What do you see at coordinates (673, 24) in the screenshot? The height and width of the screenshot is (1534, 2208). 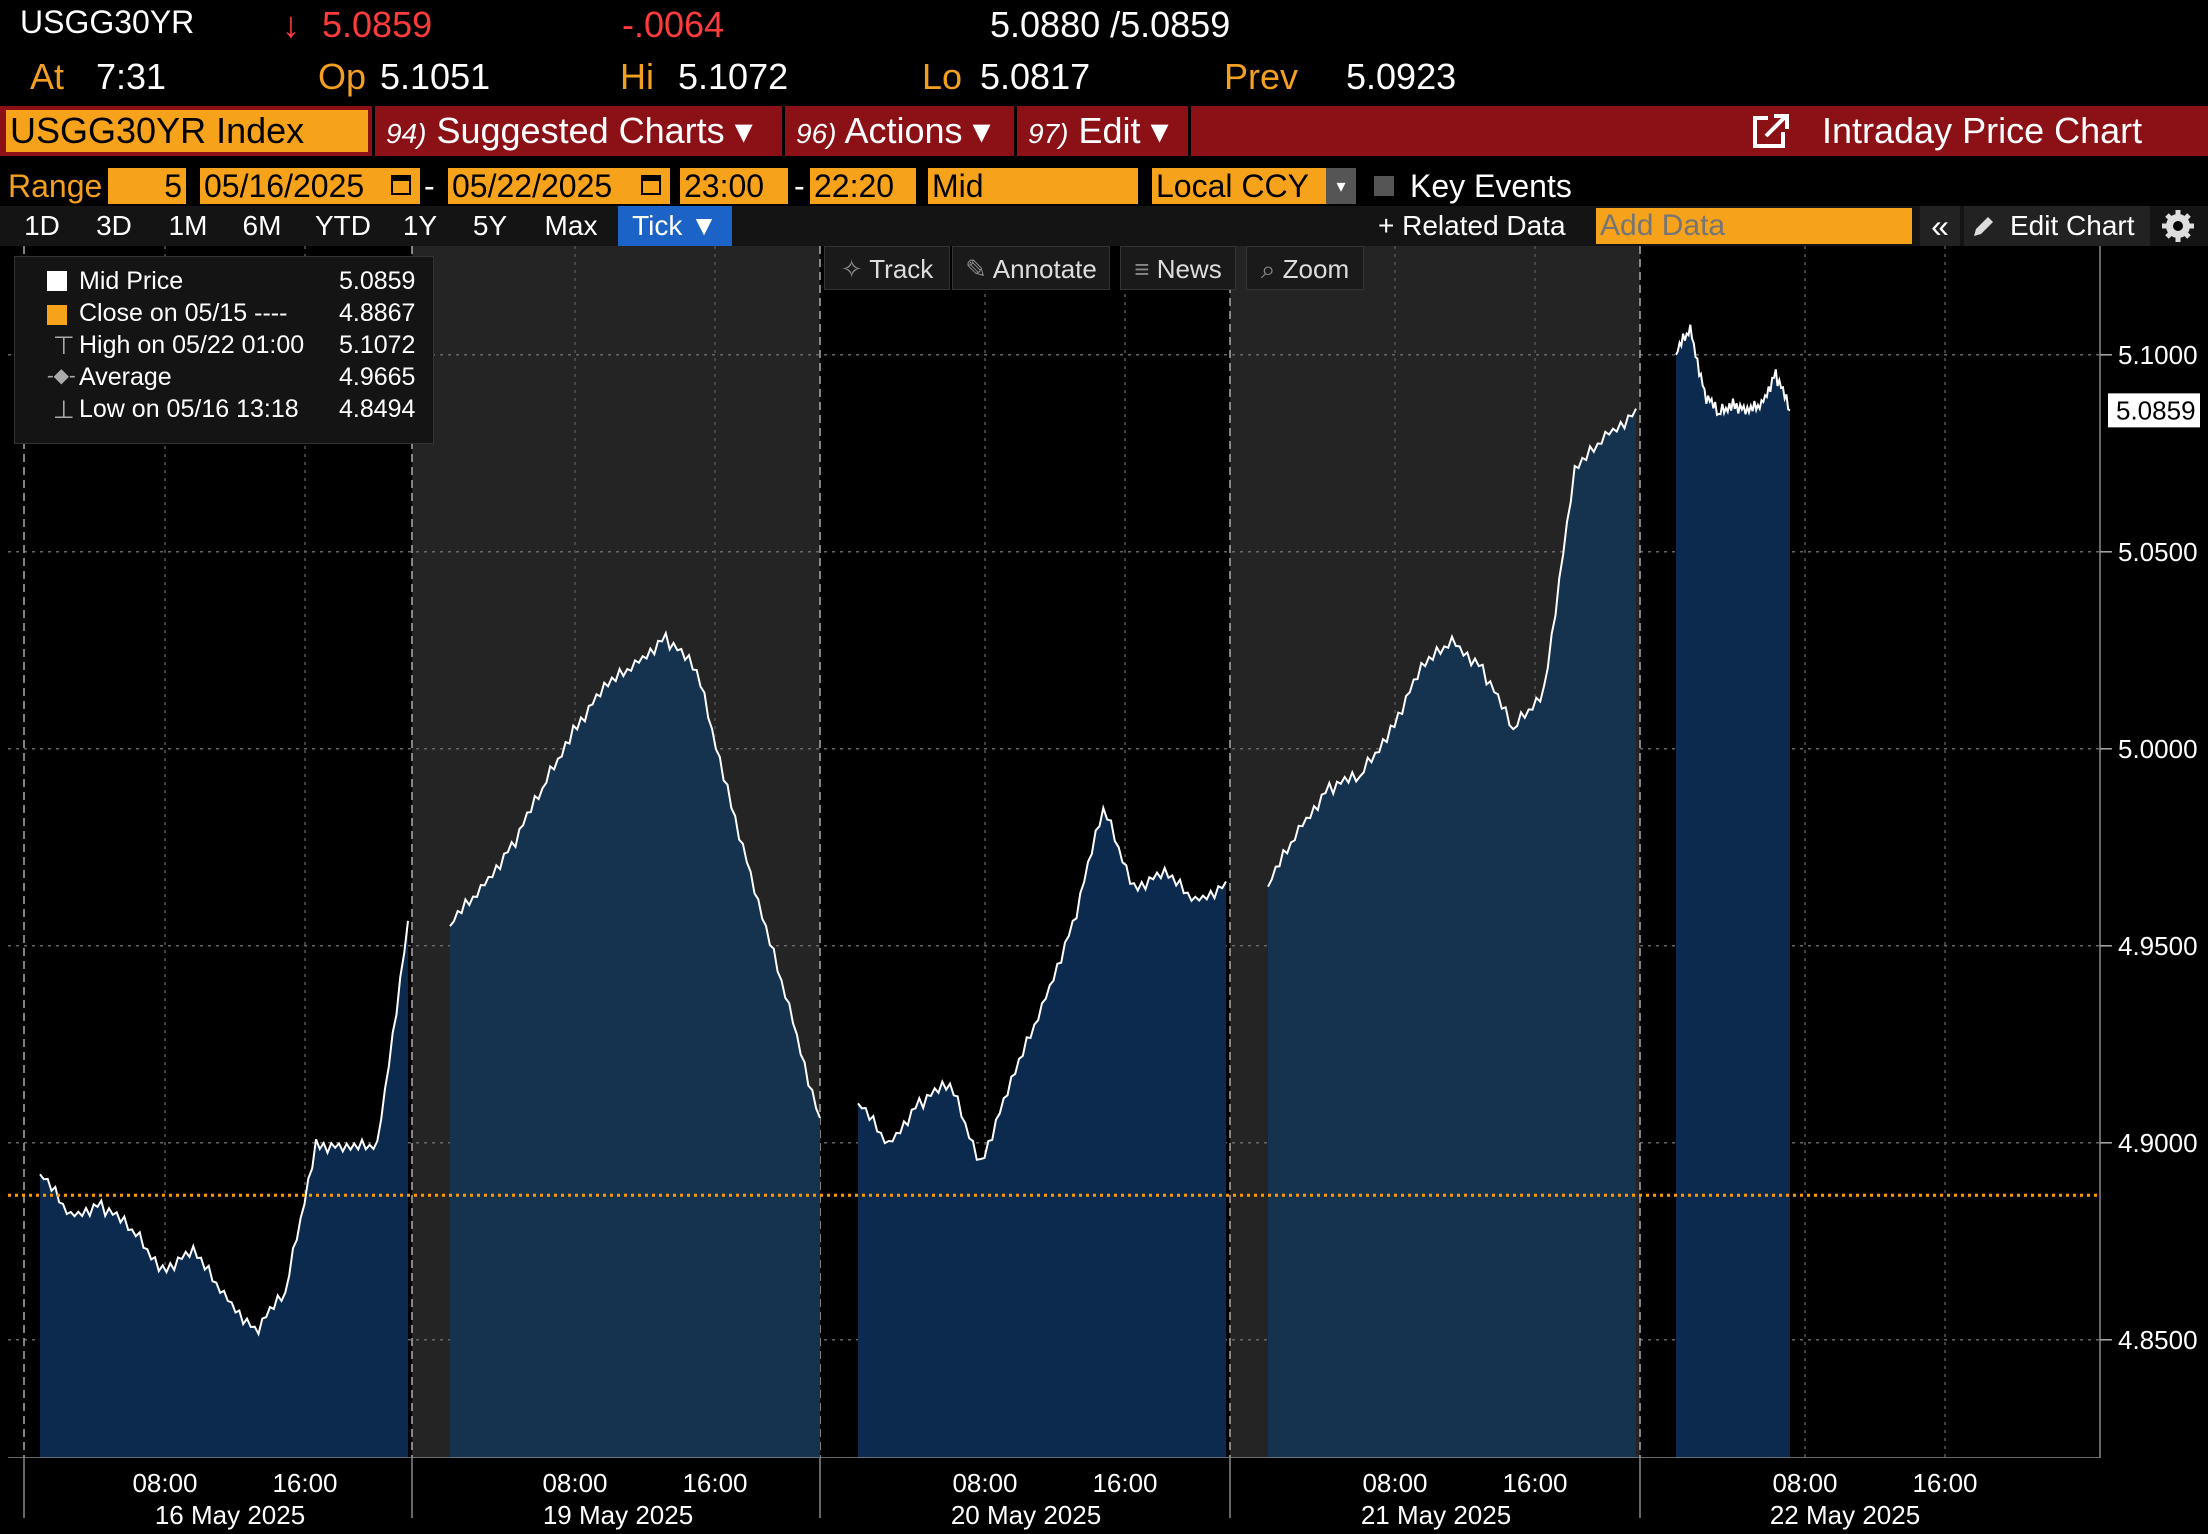 I see `net-change: -.0064` at bounding box center [673, 24].